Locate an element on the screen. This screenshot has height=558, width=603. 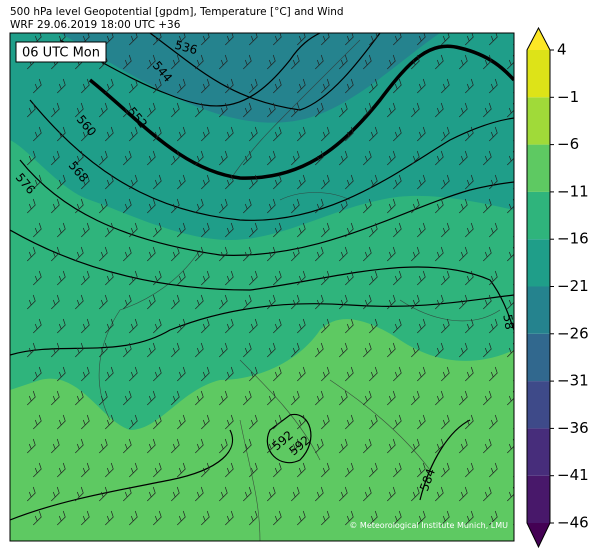
isohypse is located at coordinates (262, 325).